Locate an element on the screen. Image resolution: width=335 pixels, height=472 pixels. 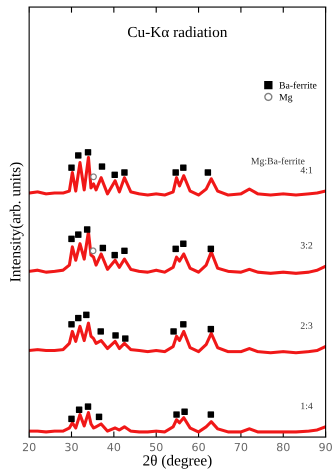
text: 3:2 is located at coordinates (306, 245).